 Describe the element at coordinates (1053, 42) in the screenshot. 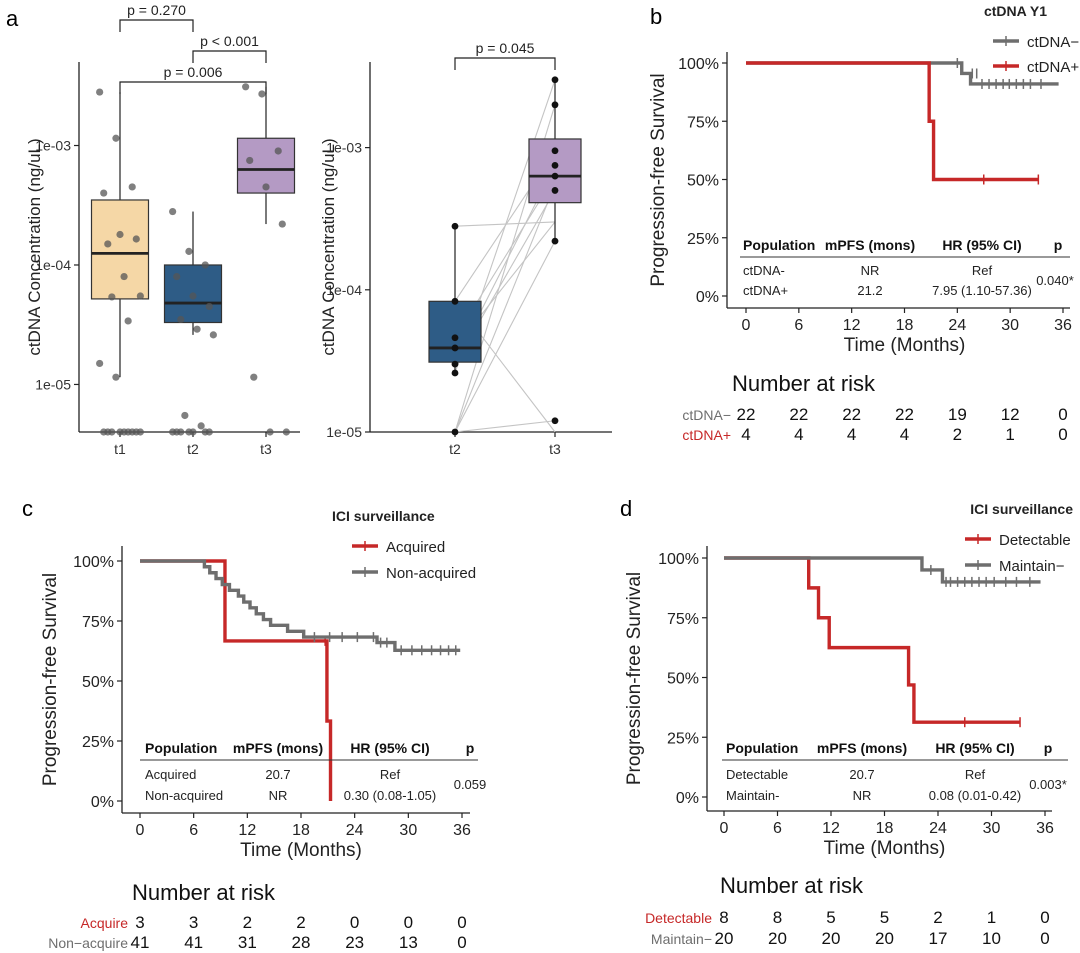

I see `legend-label: ctDNA−` at that location.